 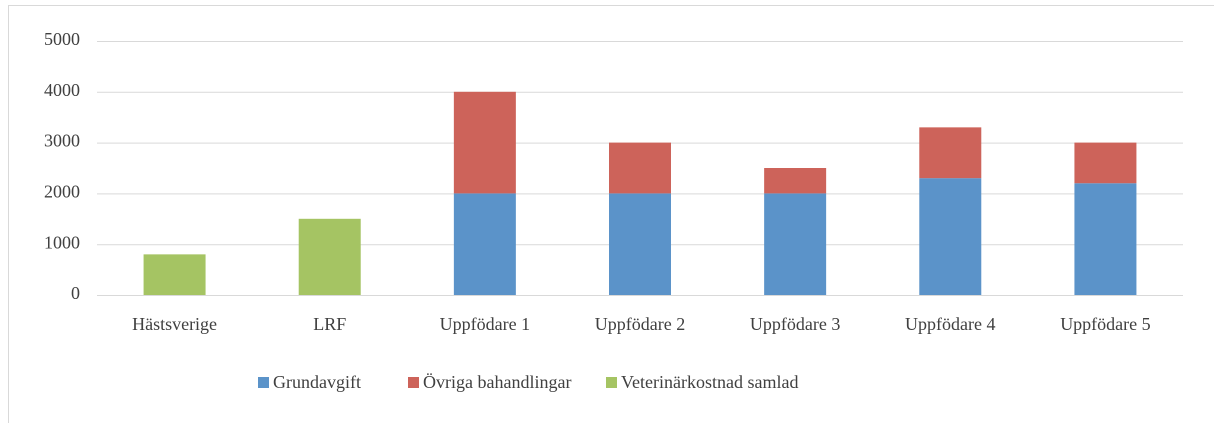 I want to click on legend-label: Övriga bahandlingar, so click(x=497, y=382).